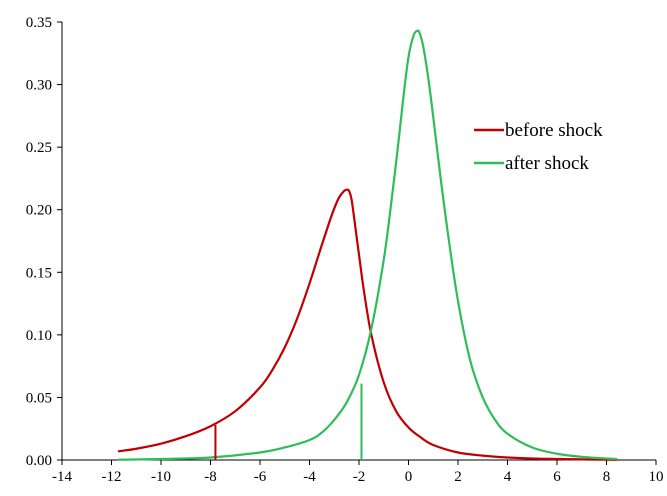  I want to click on legend-label: before shock, so click(554, 130).